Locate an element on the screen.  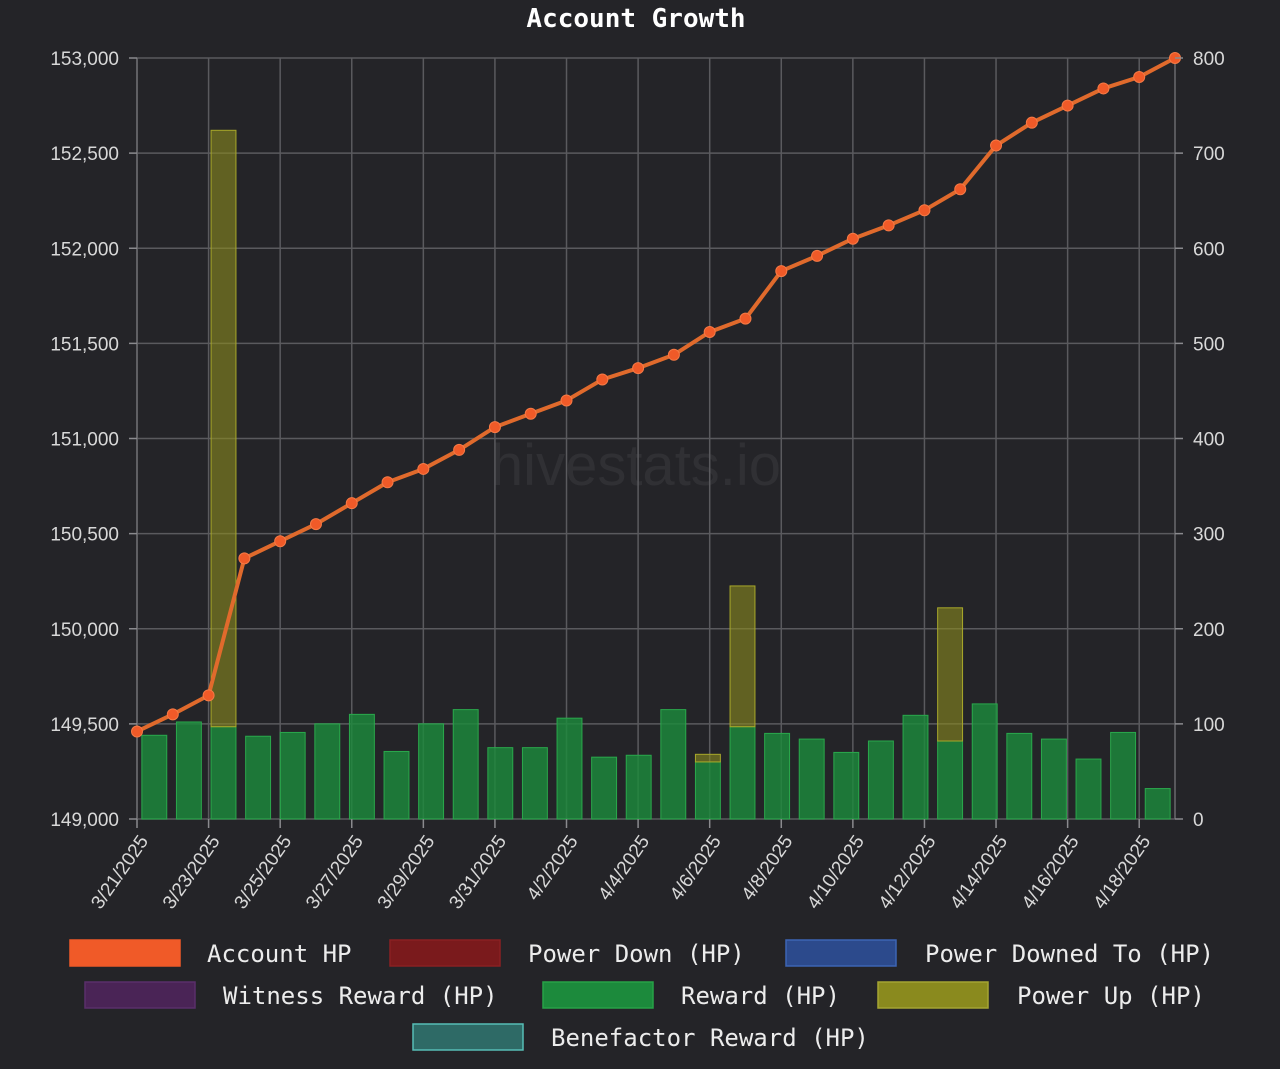
x-tick-label: 4/4/2025 is located at coordinates (625, 868).